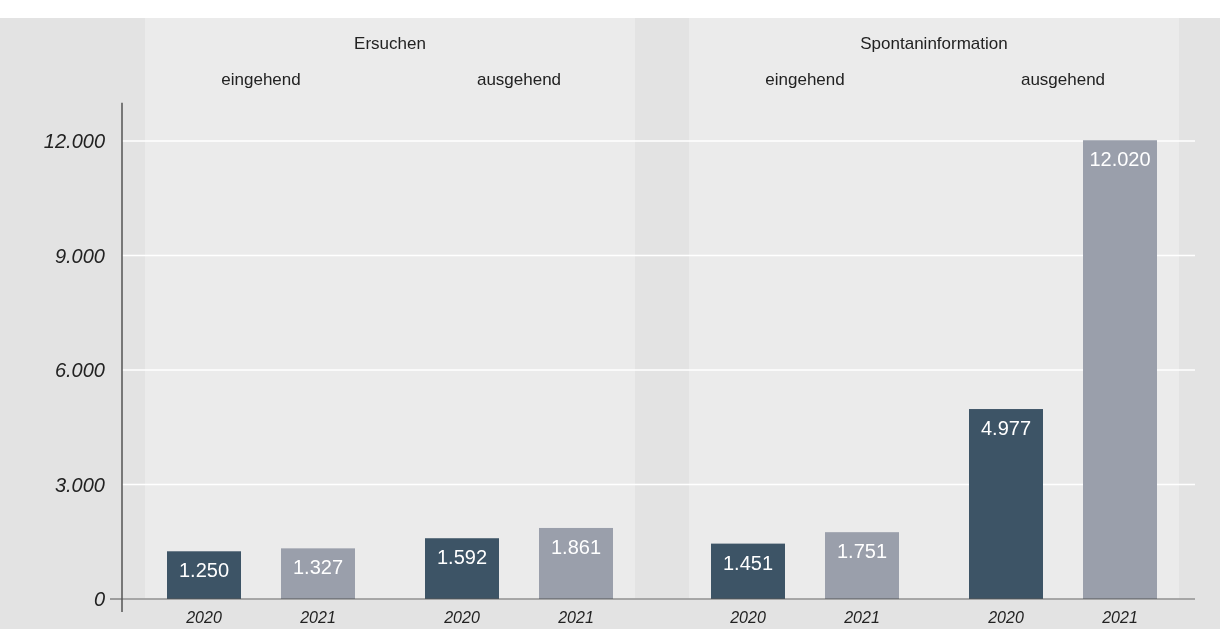 Image resolution: width=1220 pixels, height=631 pixels. I want to click on y-tick-label: 0, so click(99, 599).